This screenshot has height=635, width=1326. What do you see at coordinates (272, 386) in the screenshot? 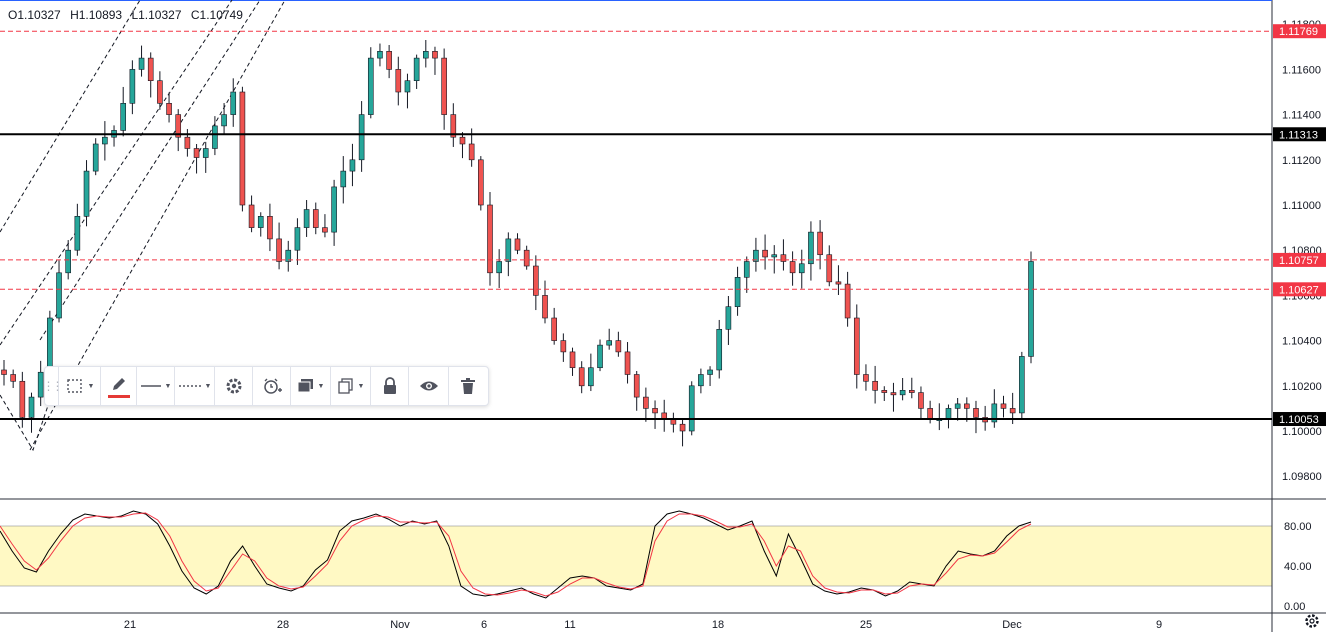
I see `add-alert-button` at bounding box center [272, 386].